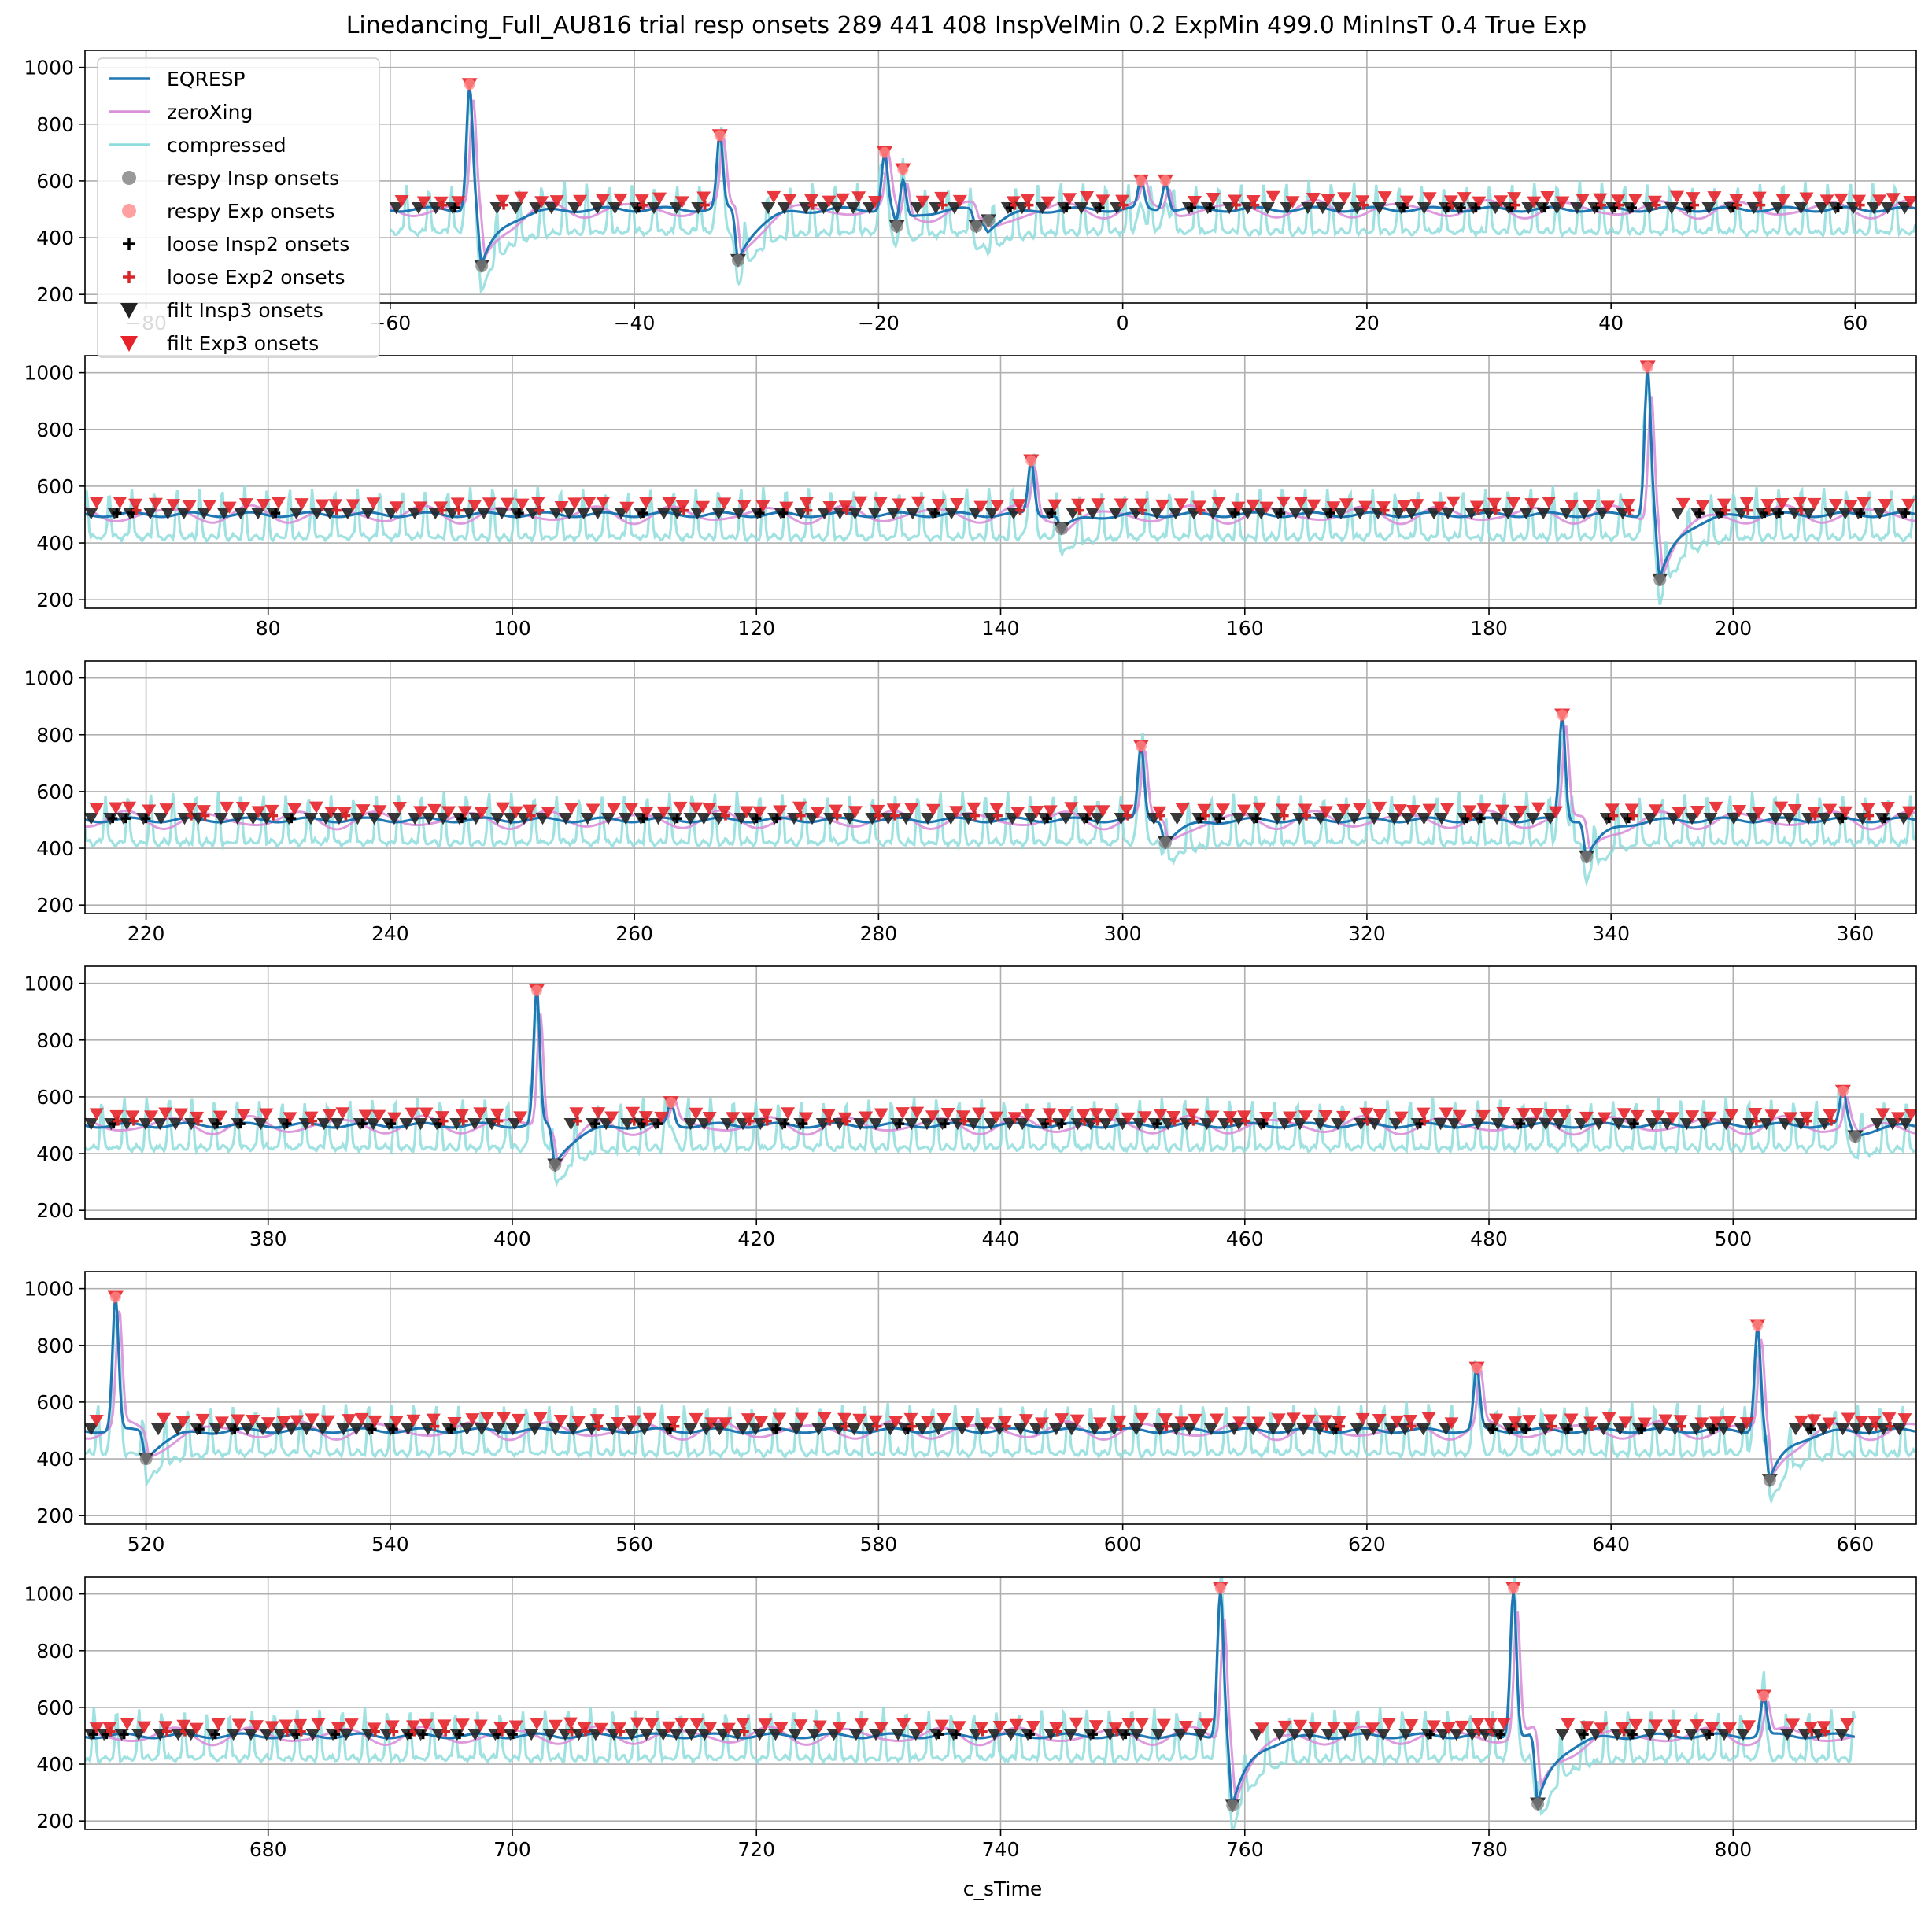 The image size is (1932, 1916). Describe the element at coordinates (55, 736) in the screenshot. I see `y-tick-label: 800` at that location.